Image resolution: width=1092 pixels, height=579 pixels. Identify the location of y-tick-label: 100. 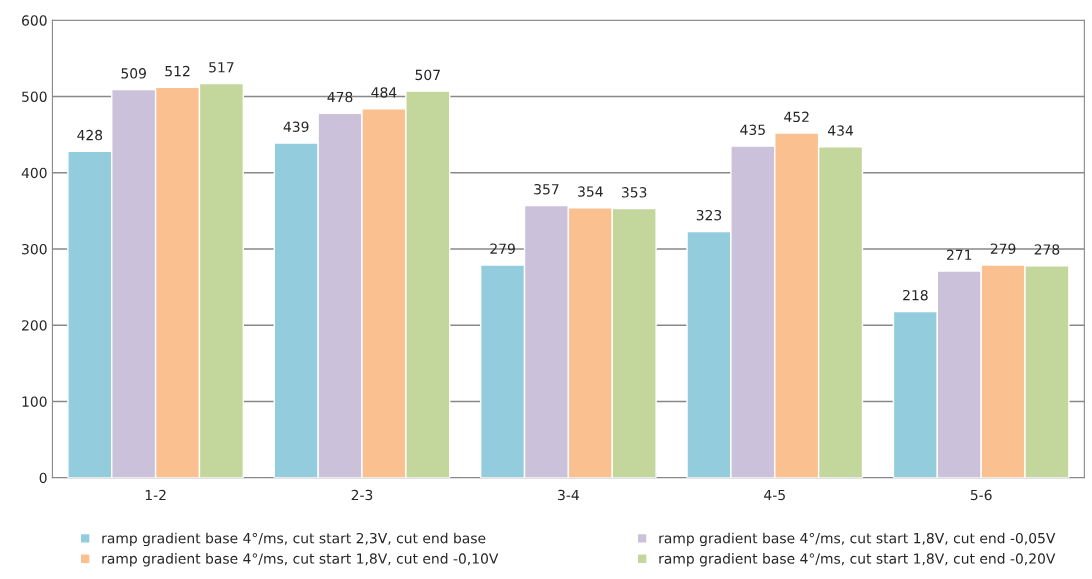
(34, 401).